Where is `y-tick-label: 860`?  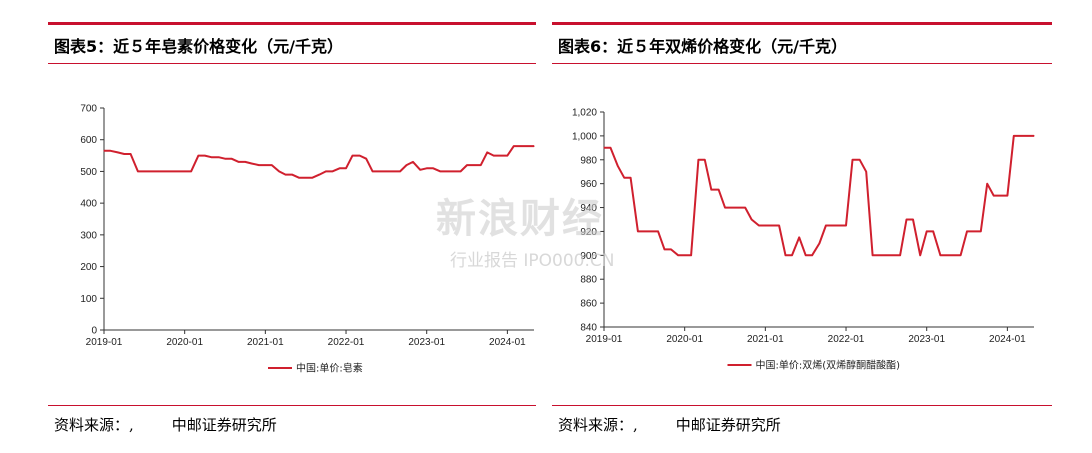
y-tick-label: 860 is located at coordinates (588, 304).